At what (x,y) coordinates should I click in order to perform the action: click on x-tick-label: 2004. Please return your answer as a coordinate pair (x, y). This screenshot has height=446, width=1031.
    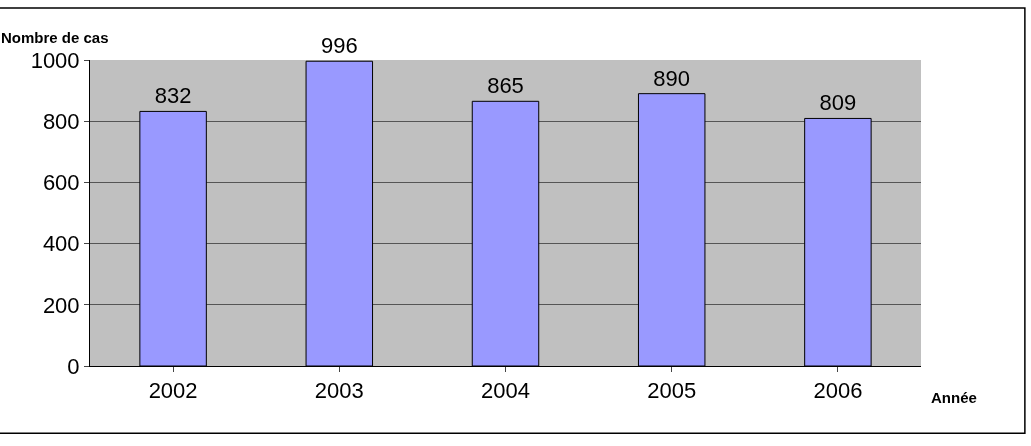
    Looking at the image, I should click on (505, 391).